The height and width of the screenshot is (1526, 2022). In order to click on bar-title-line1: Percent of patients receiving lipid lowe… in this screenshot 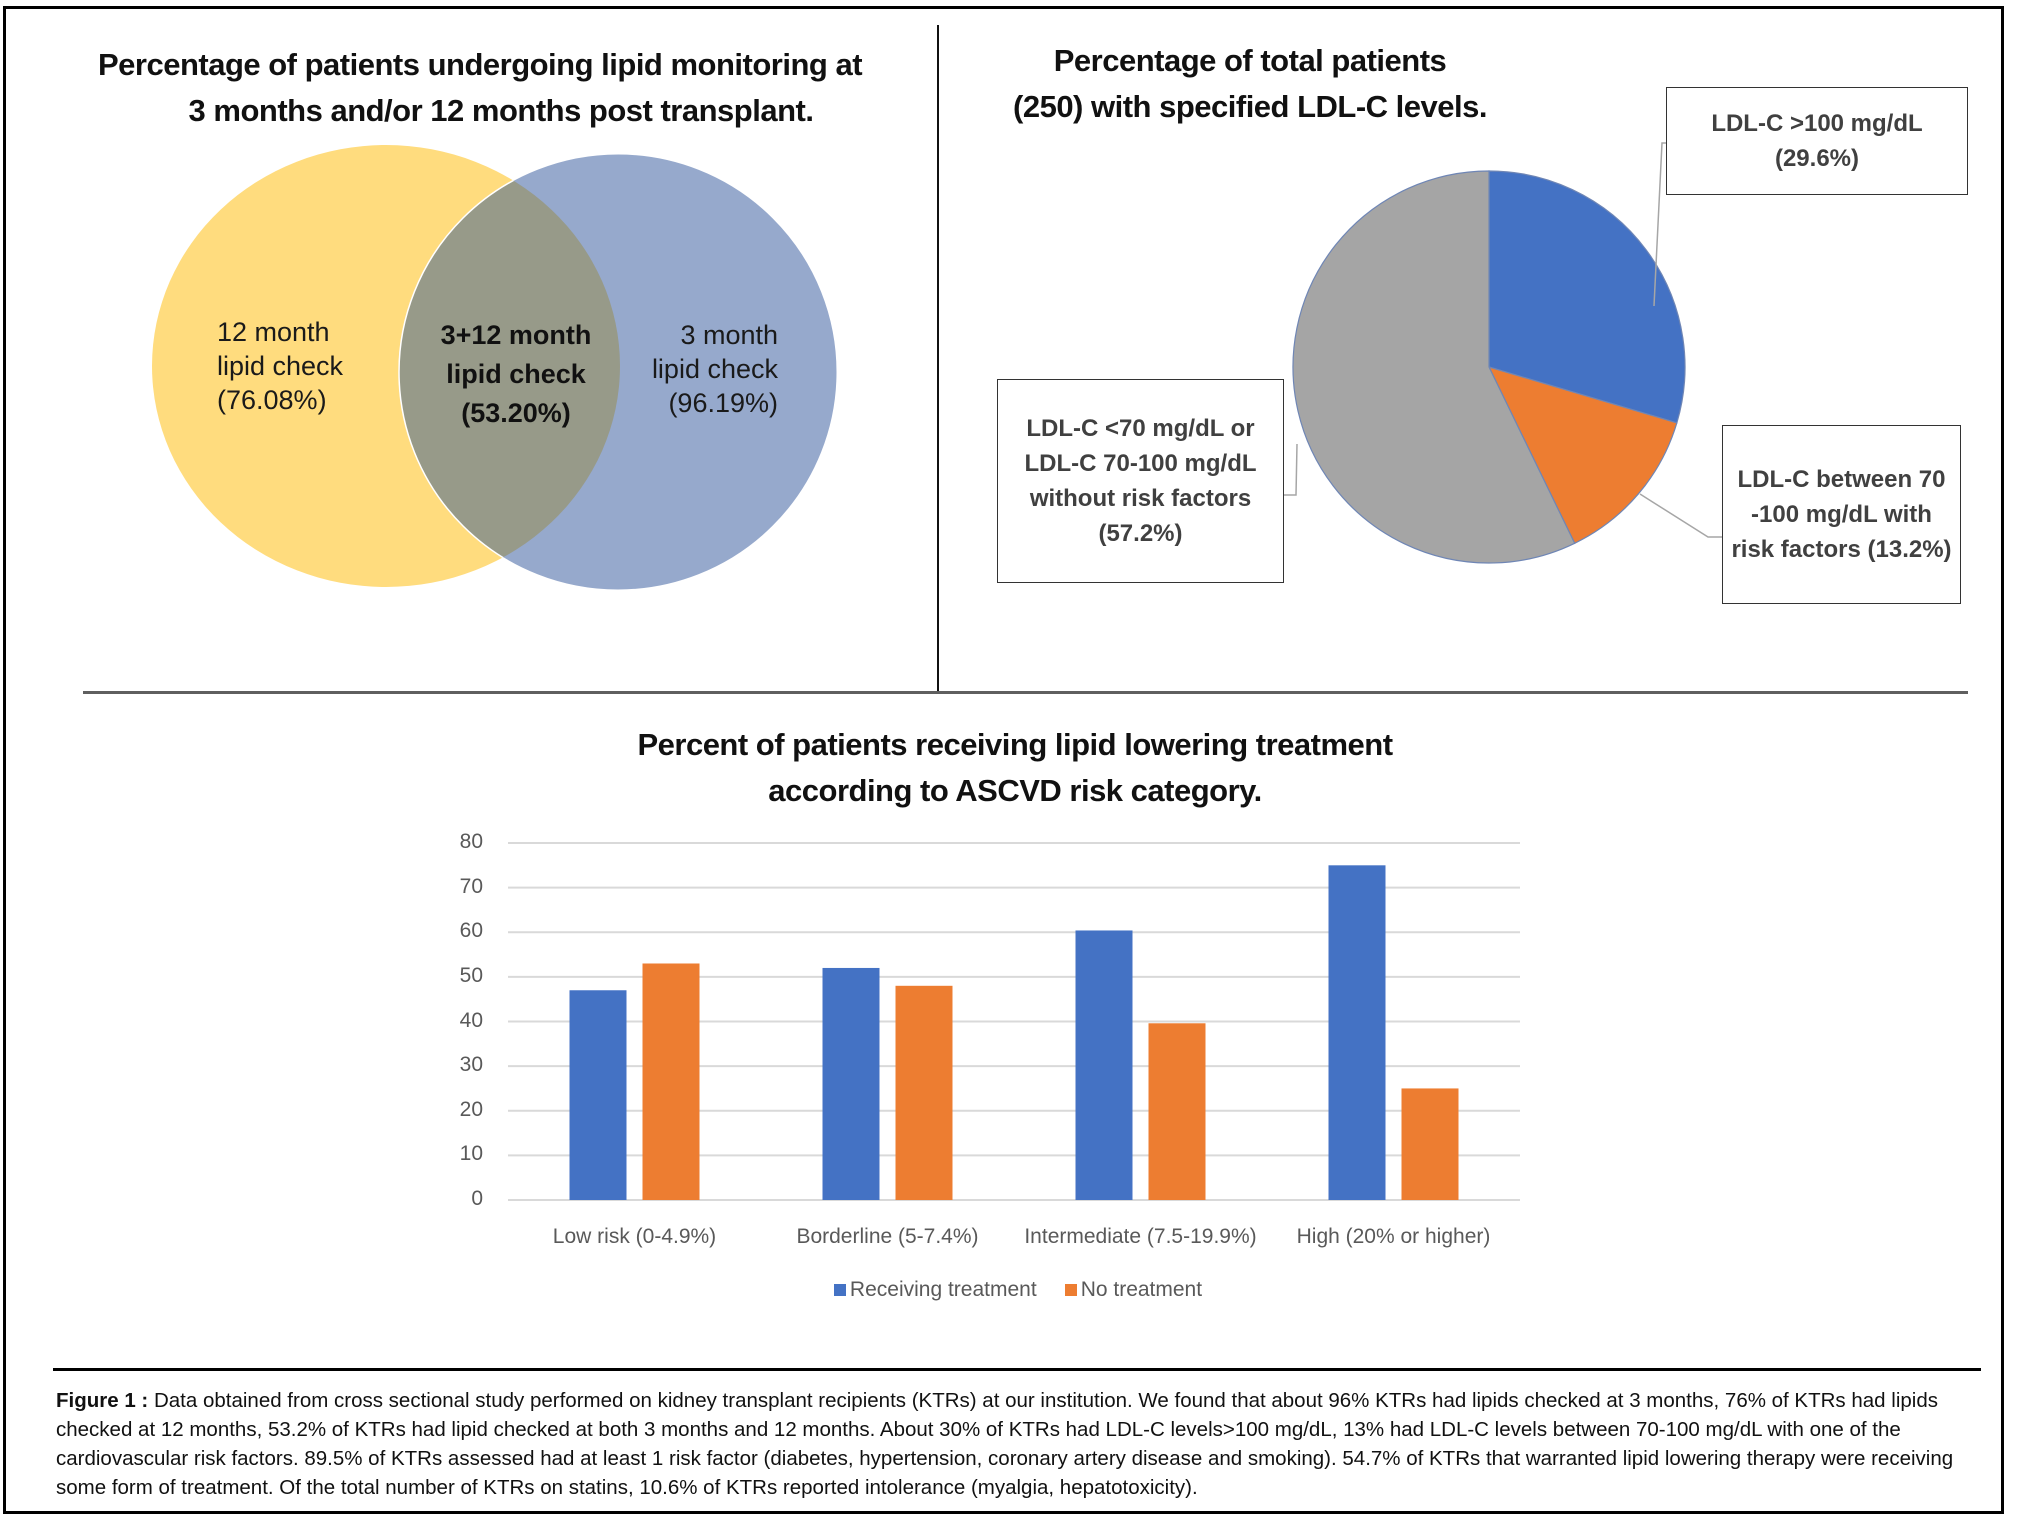, I will do `click(1015, 744)`.